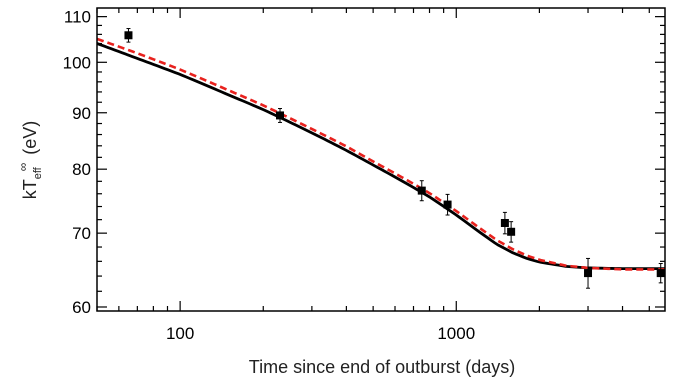 The image size is (678, 383). What do you see at coordinates (77, 62) in the screenshot?
I see `y-tick-label: 100` at bounding box center [77, 62].